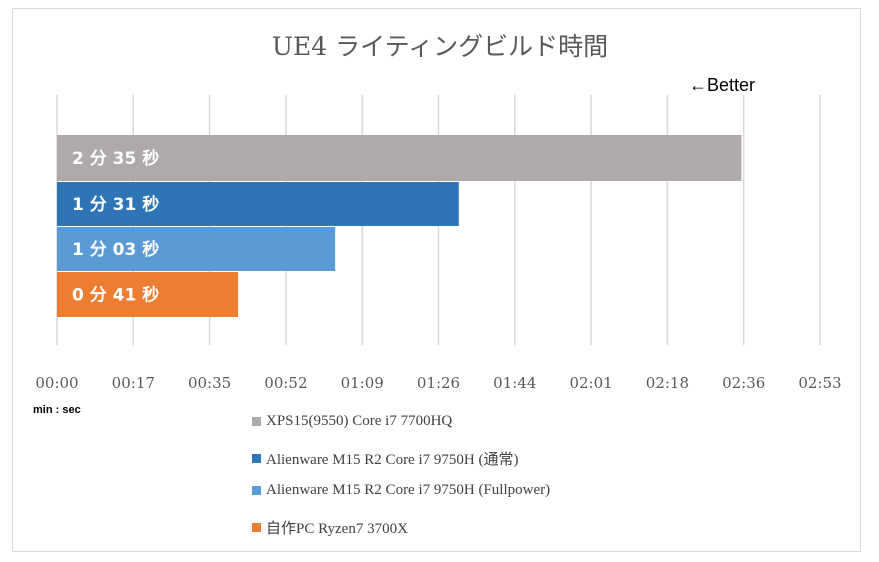  What do you see at coordinates (285, 383) in the screenshot?
I see `x-tick-label: 00:52` at bounding box center [285, 383].